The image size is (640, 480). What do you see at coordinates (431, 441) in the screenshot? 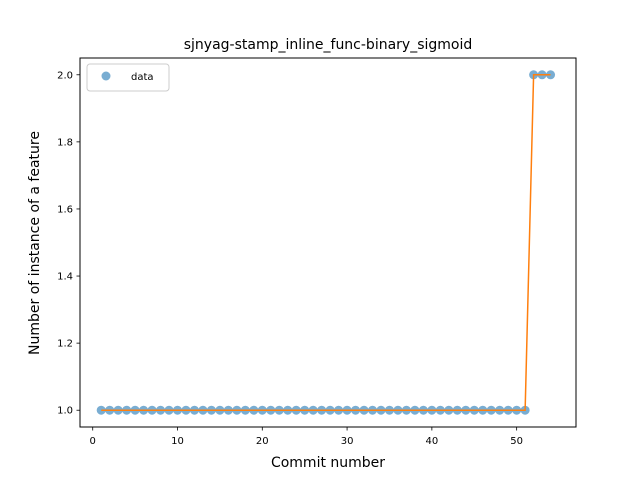
I see `x-tick-label: 40` at bounding box center [431, 441].